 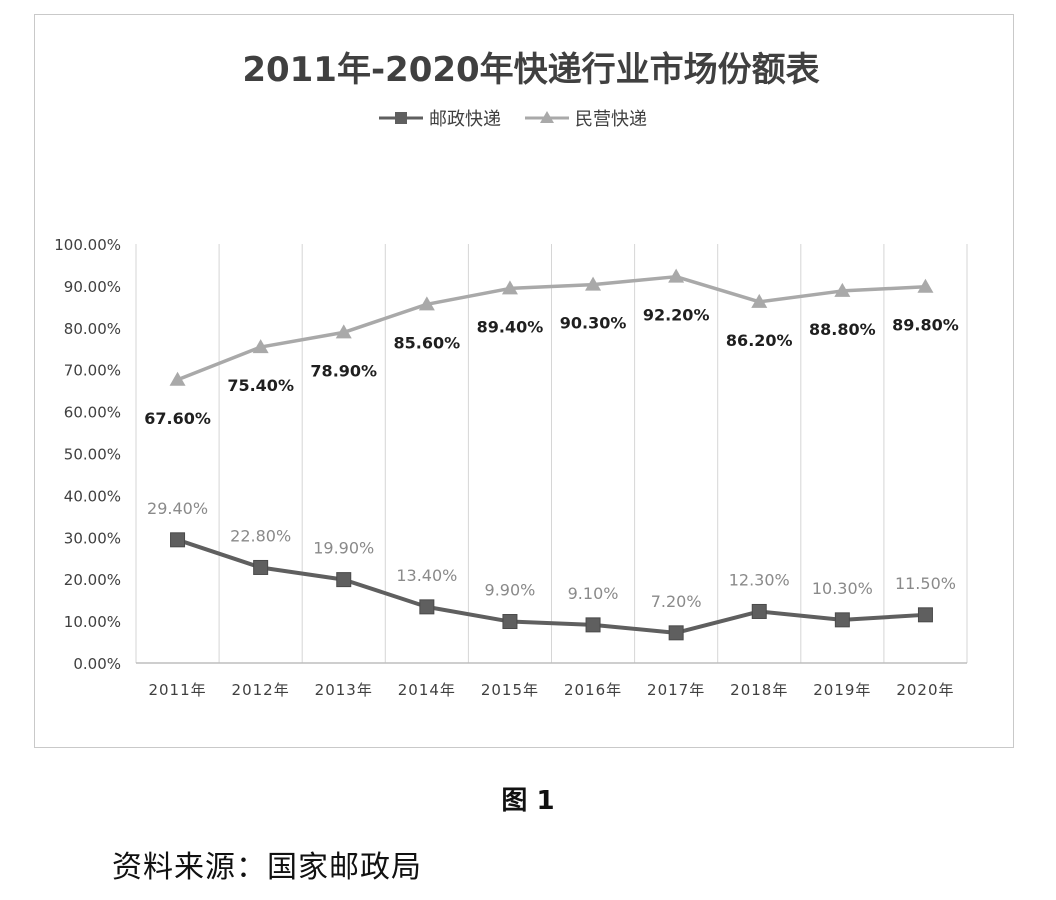 What do you see at coordinates (260, 385) in the screenshot?
I see `data-label: 75.40%` at bounding box center [260, 385].